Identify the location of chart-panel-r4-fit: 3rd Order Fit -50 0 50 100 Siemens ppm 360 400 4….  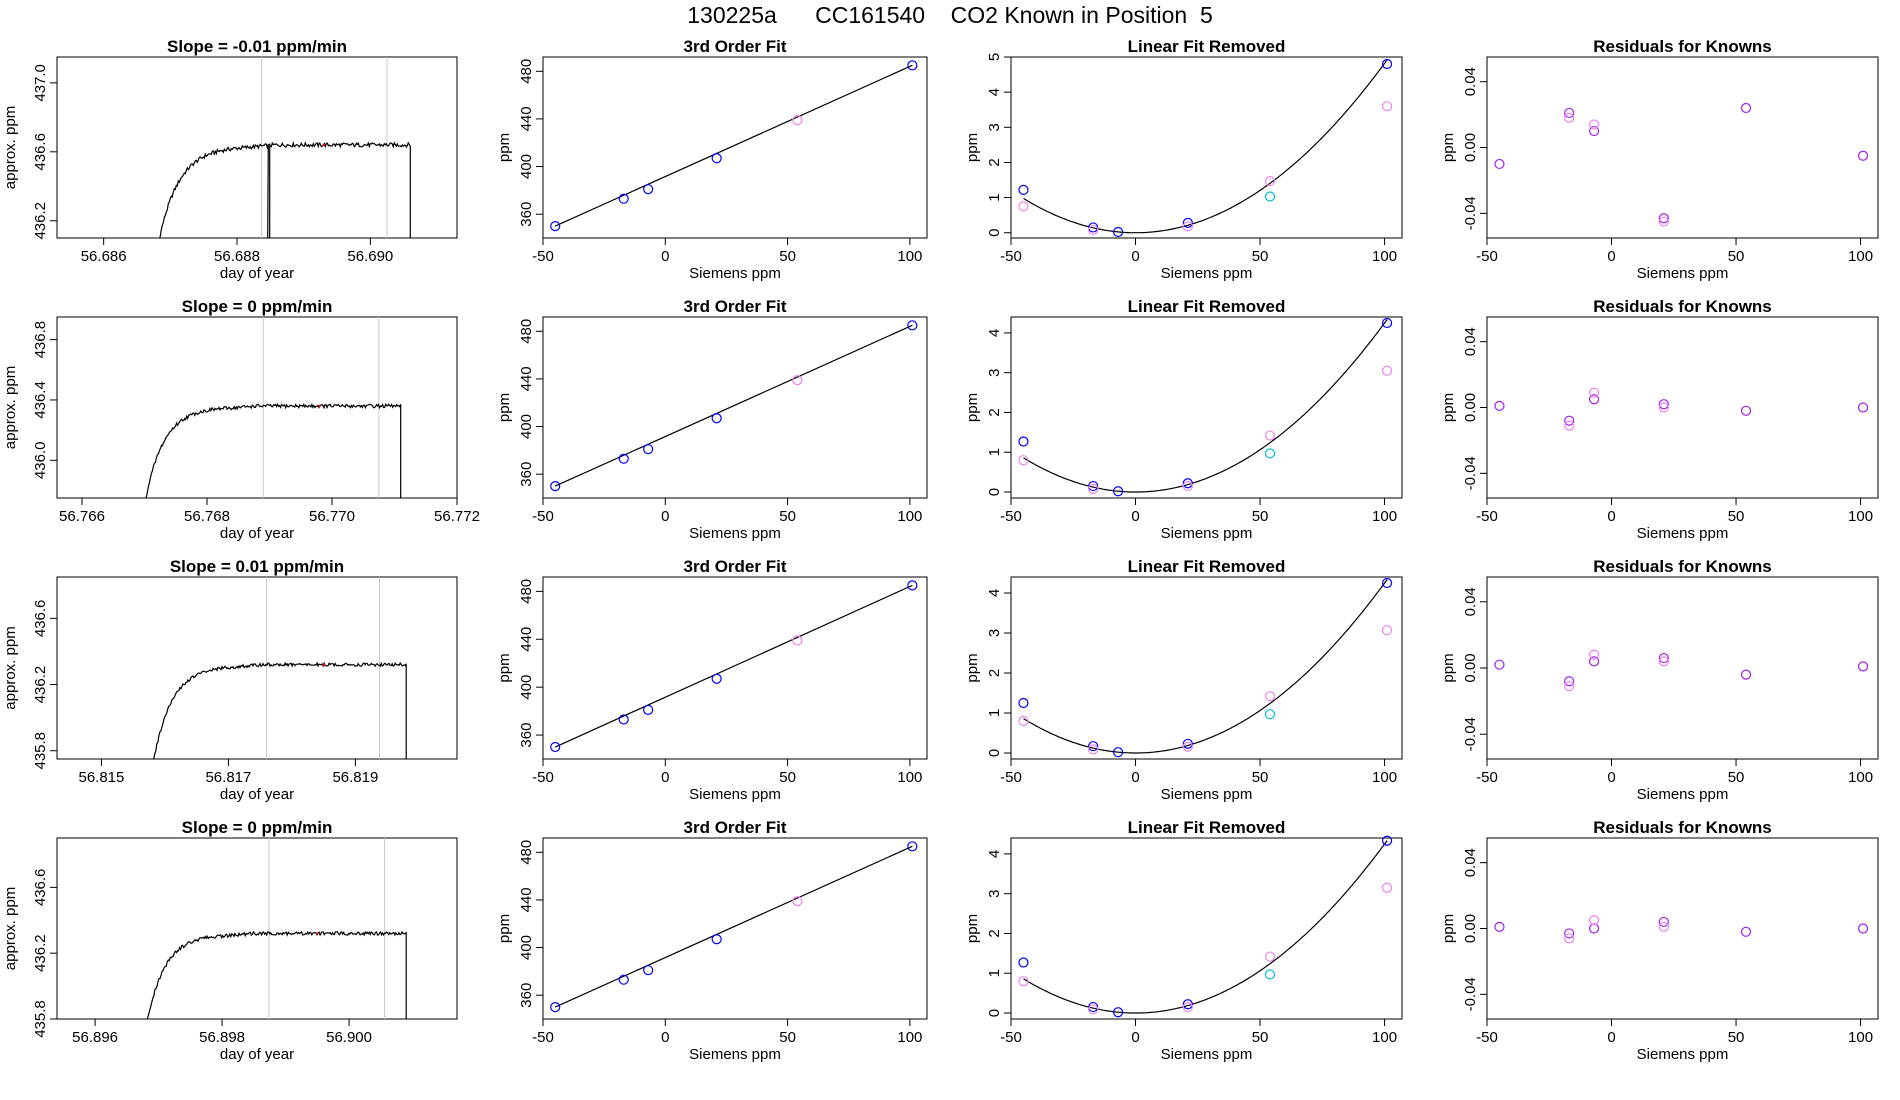
(712, 940).